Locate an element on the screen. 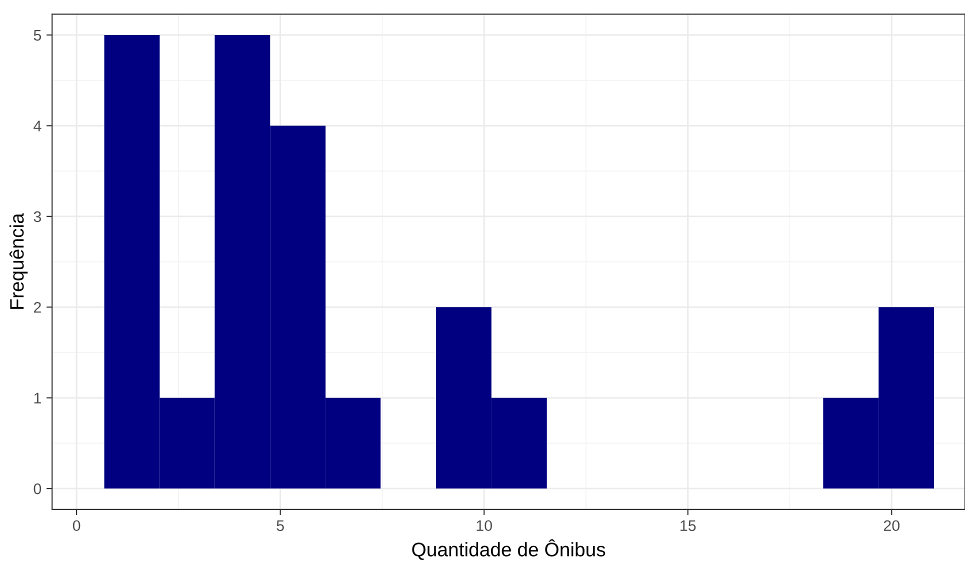 This screenshot has height=566, width=965. y-tick-label: 3 is located at coordinates (38, 216).